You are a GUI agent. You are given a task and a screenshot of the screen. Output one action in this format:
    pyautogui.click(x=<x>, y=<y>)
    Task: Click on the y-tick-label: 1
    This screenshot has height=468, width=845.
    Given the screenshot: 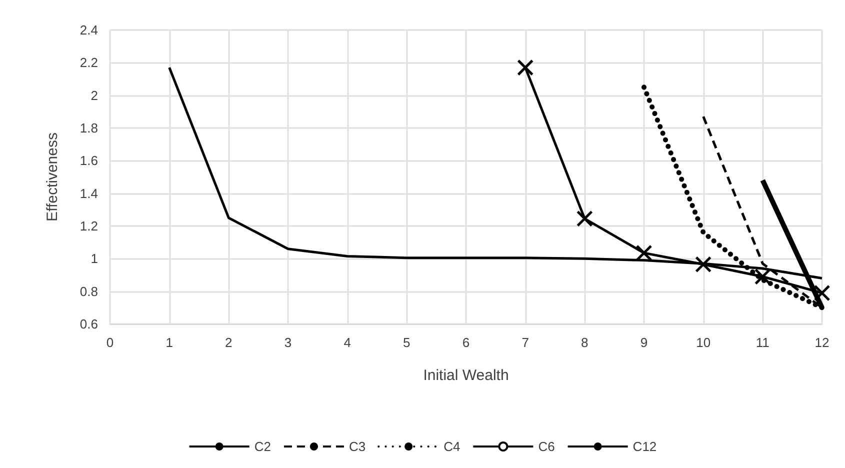 What is the action you would take?
    pyautogui.click(x=94, y=258)
    